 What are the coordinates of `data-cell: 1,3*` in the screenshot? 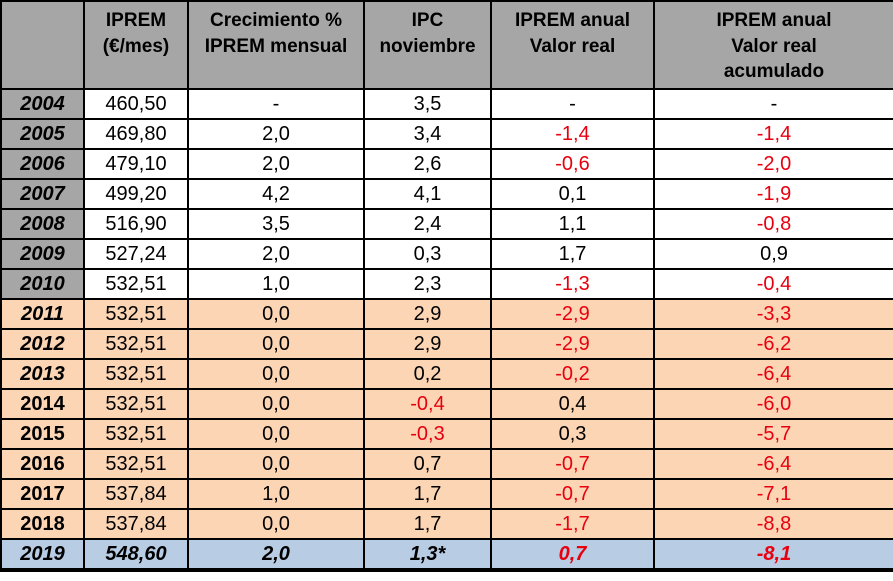 It's located at (427, 554).